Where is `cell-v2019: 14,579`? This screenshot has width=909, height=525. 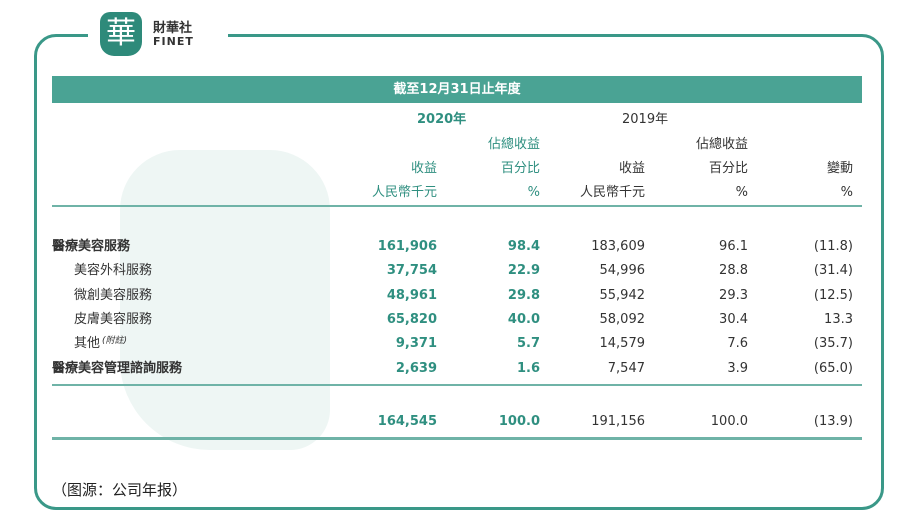 cell-v2019: 14,579 is located at coordinates (622, 344).